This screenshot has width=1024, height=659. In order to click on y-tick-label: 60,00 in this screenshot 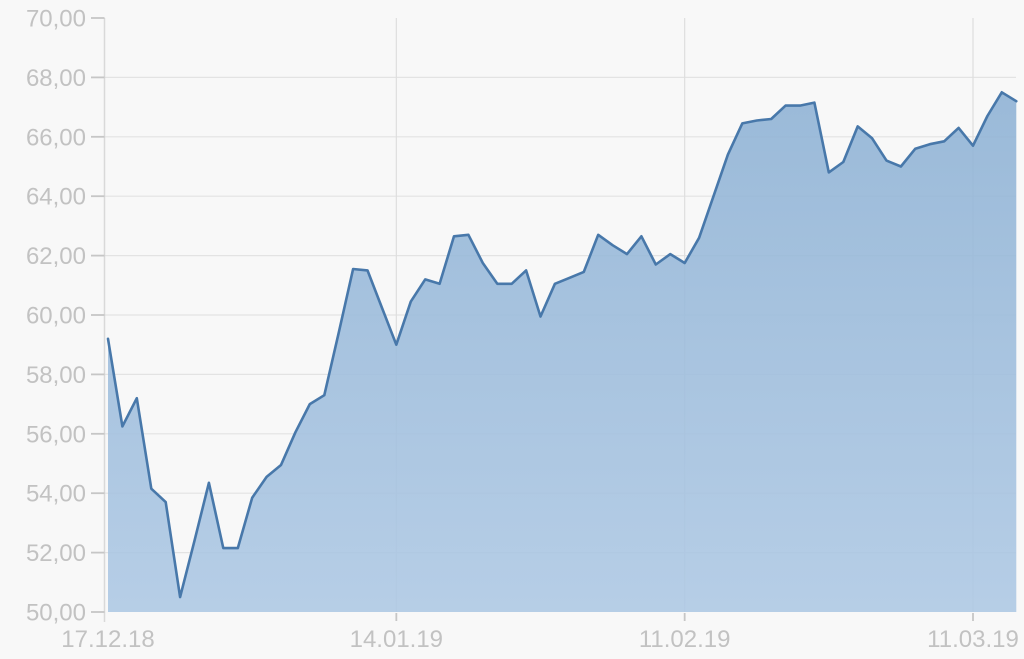, I will do `click(56, 316)`.